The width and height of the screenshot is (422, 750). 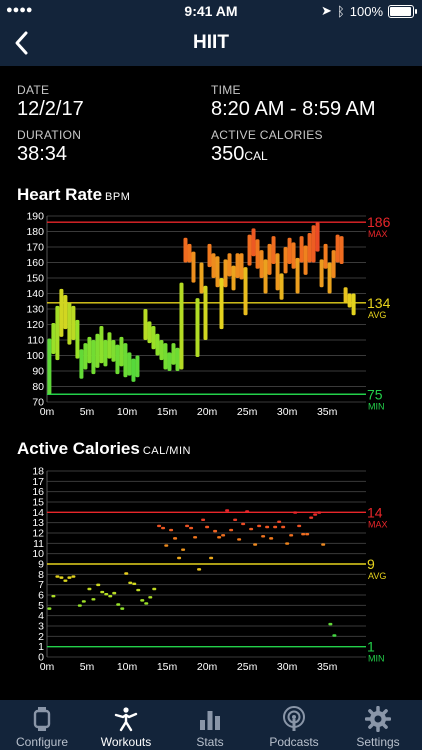 What do you see at coordinates (38, 513) in the screenshot?
I see `y-tick-label: 14` at bounding box center [38, 513].